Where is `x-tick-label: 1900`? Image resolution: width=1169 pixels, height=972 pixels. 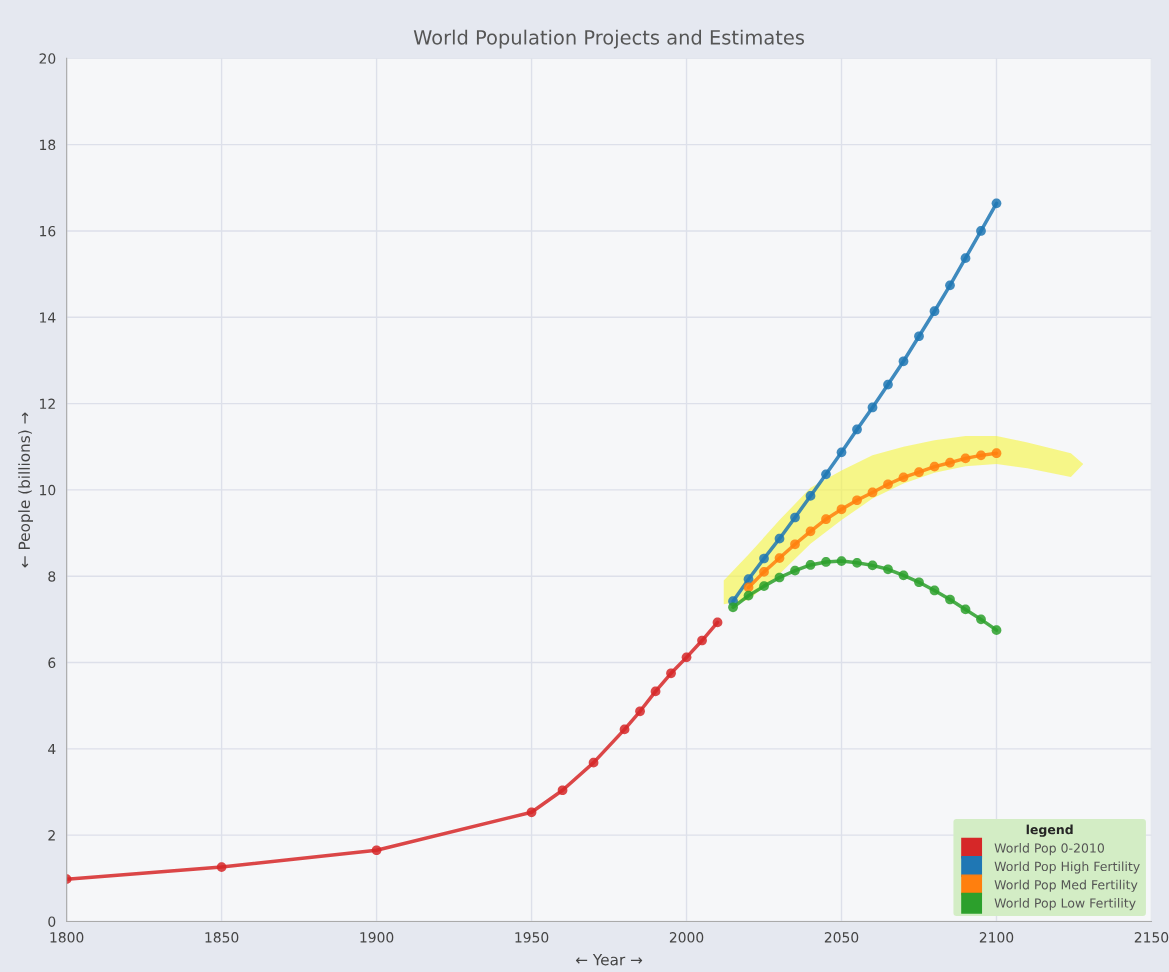 x-tick-label: 1900 is located at coordinates (377, 937).